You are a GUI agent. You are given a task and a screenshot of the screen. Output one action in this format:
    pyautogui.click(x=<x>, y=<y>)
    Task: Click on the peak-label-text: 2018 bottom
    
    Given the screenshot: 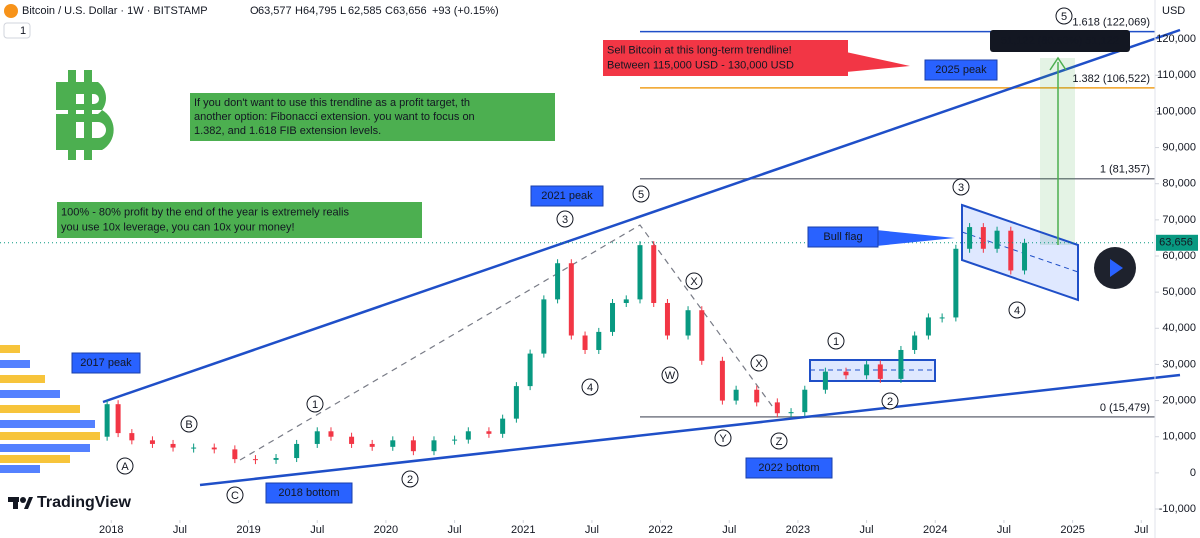 What is the action you would take?
    pyautogui.click(x=308, y=493)
    